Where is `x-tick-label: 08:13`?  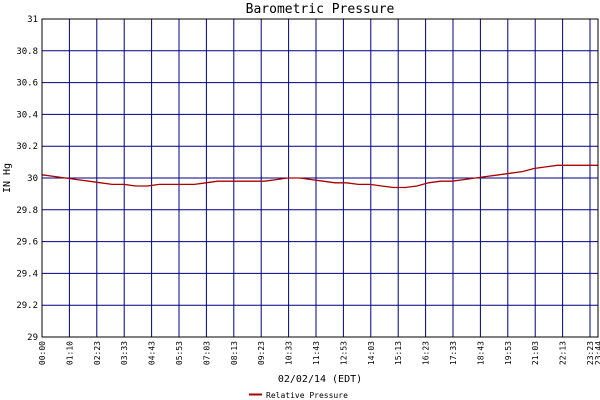 x-tick-label: 08:13 is located at coordinates (234, 353).